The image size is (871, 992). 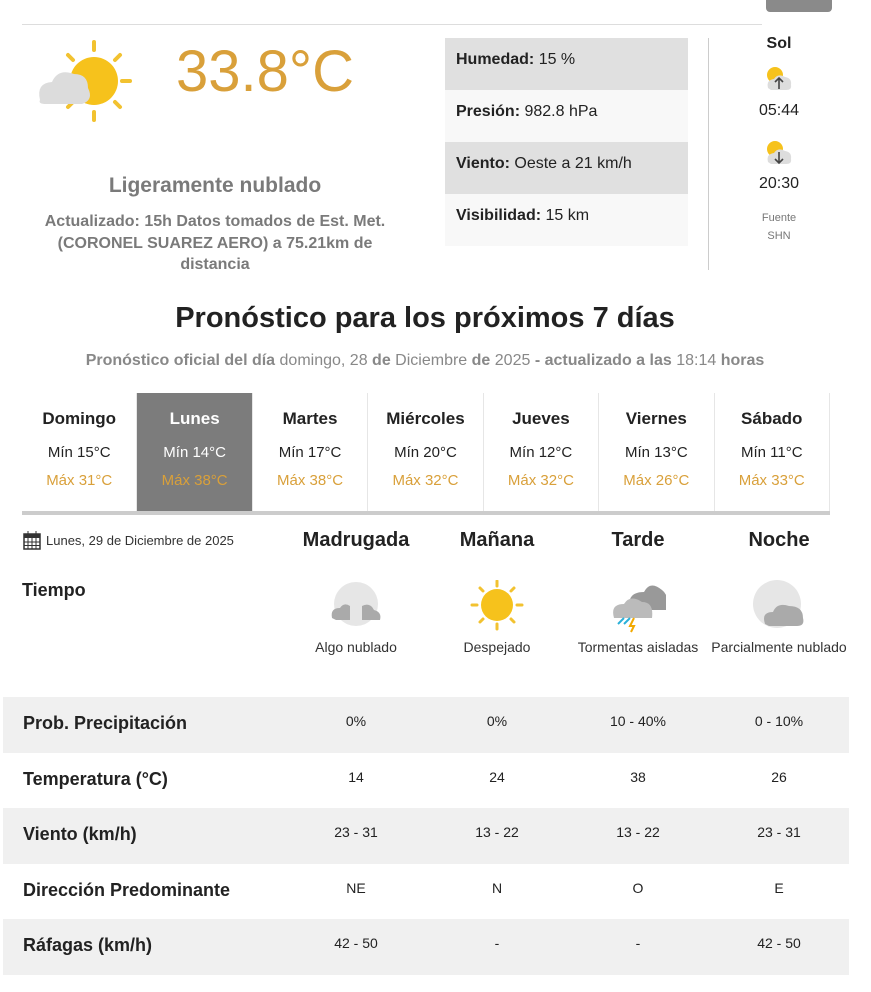 What do you see at coordinates (779, 236) in the screenshot?
I see `source-value: SHN` at bounding box center [779, 236].